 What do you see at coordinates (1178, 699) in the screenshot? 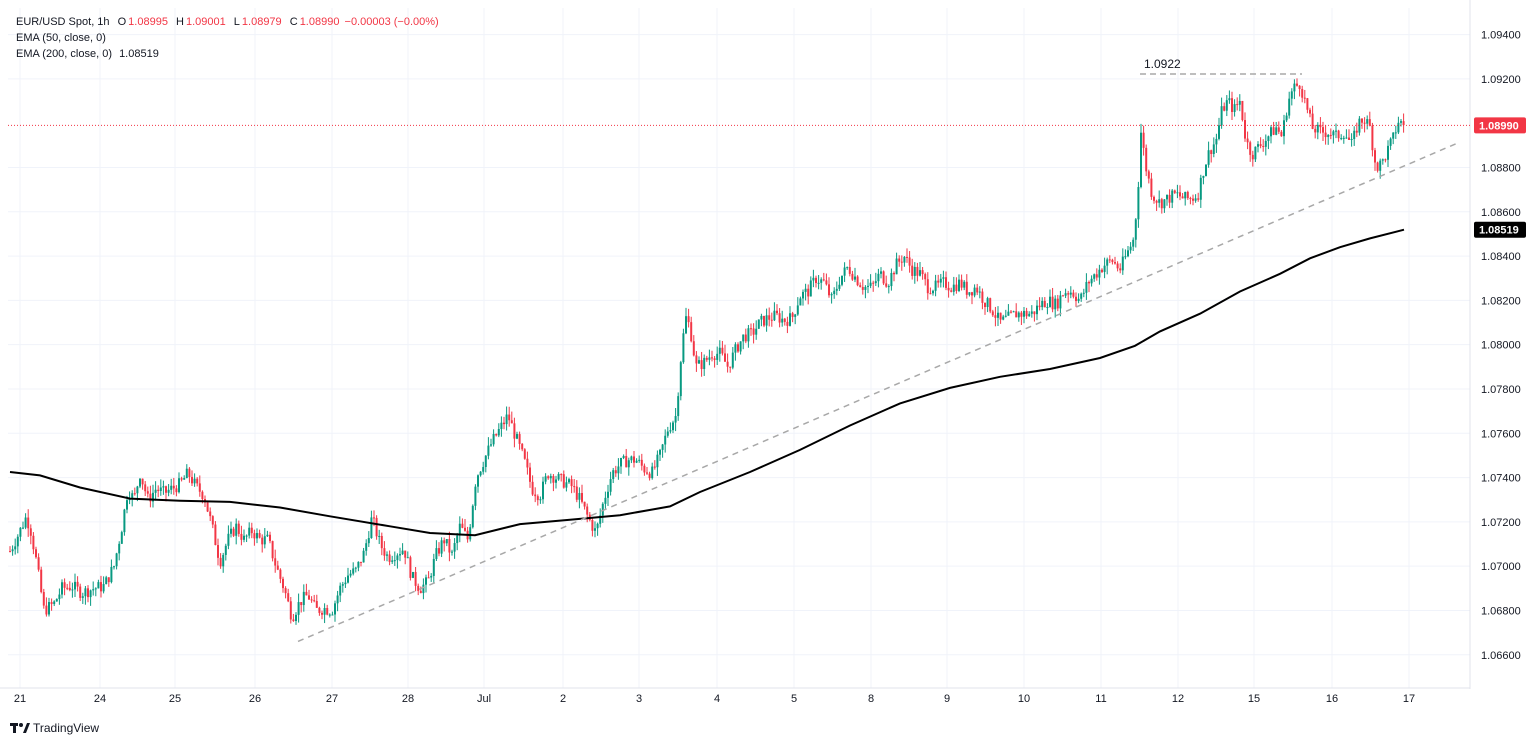
I see `time-tick: 12` at bounding box center [1178, 699].